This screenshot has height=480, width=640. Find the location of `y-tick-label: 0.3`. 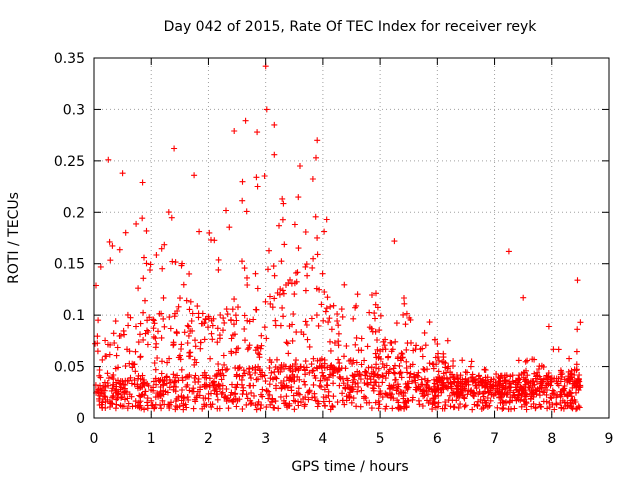

y-tick-label: 0.3 is located at coordinates (74, 110).